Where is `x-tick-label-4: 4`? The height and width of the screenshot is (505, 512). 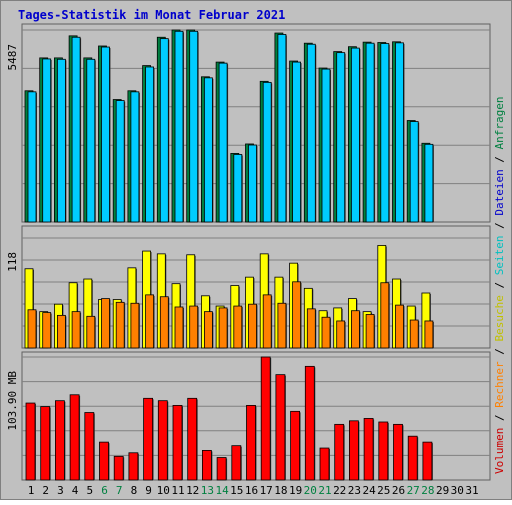 x-tick-label-4: 4 is located at coordinates (75, 490).